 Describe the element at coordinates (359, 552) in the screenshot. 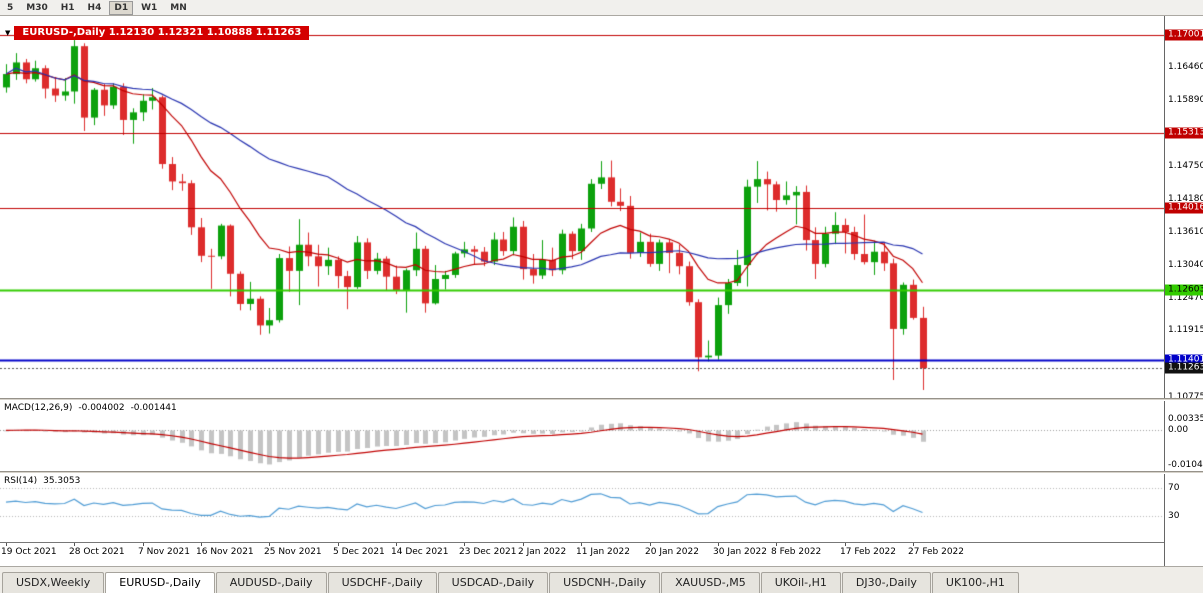

I see `date-axis-label: 5 Dec 2021` at that location.